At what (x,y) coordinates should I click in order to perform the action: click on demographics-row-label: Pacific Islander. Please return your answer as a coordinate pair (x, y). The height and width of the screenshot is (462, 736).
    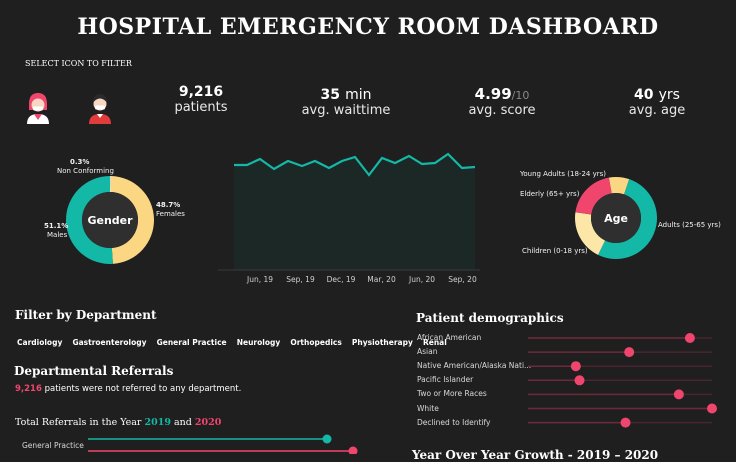
    Looking at the image, I should click on (445, 380).